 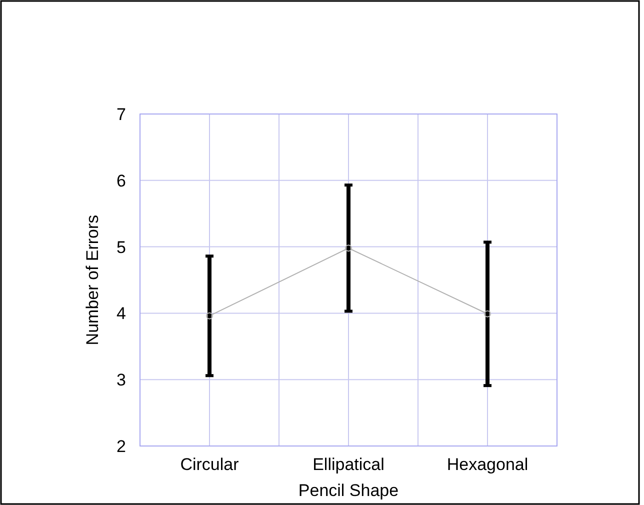 I want to click on y-tick-label: 3, so click(x=121, y=380).